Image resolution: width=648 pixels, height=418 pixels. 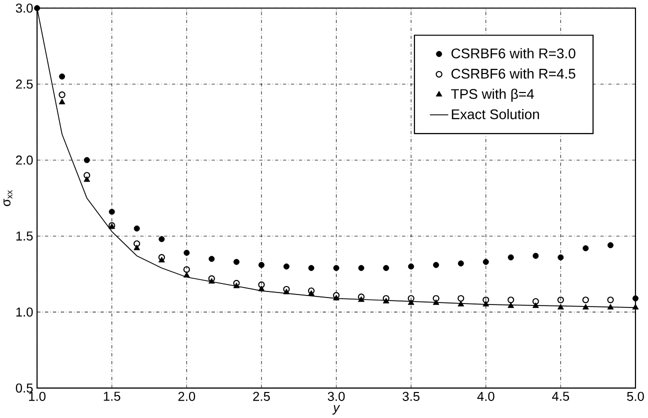 What do you see at coordinates (635, 396) in the screenshot?
I see `x-tick-label: 5.0` at bounding box center [635, 396].